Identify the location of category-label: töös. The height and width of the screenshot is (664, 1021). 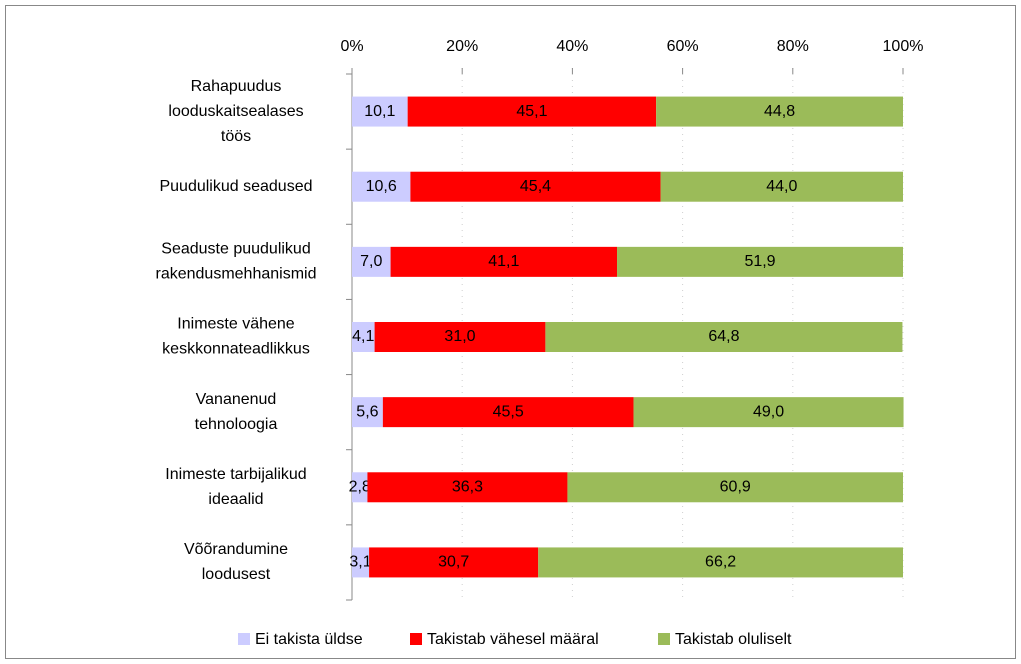
(236, 136).